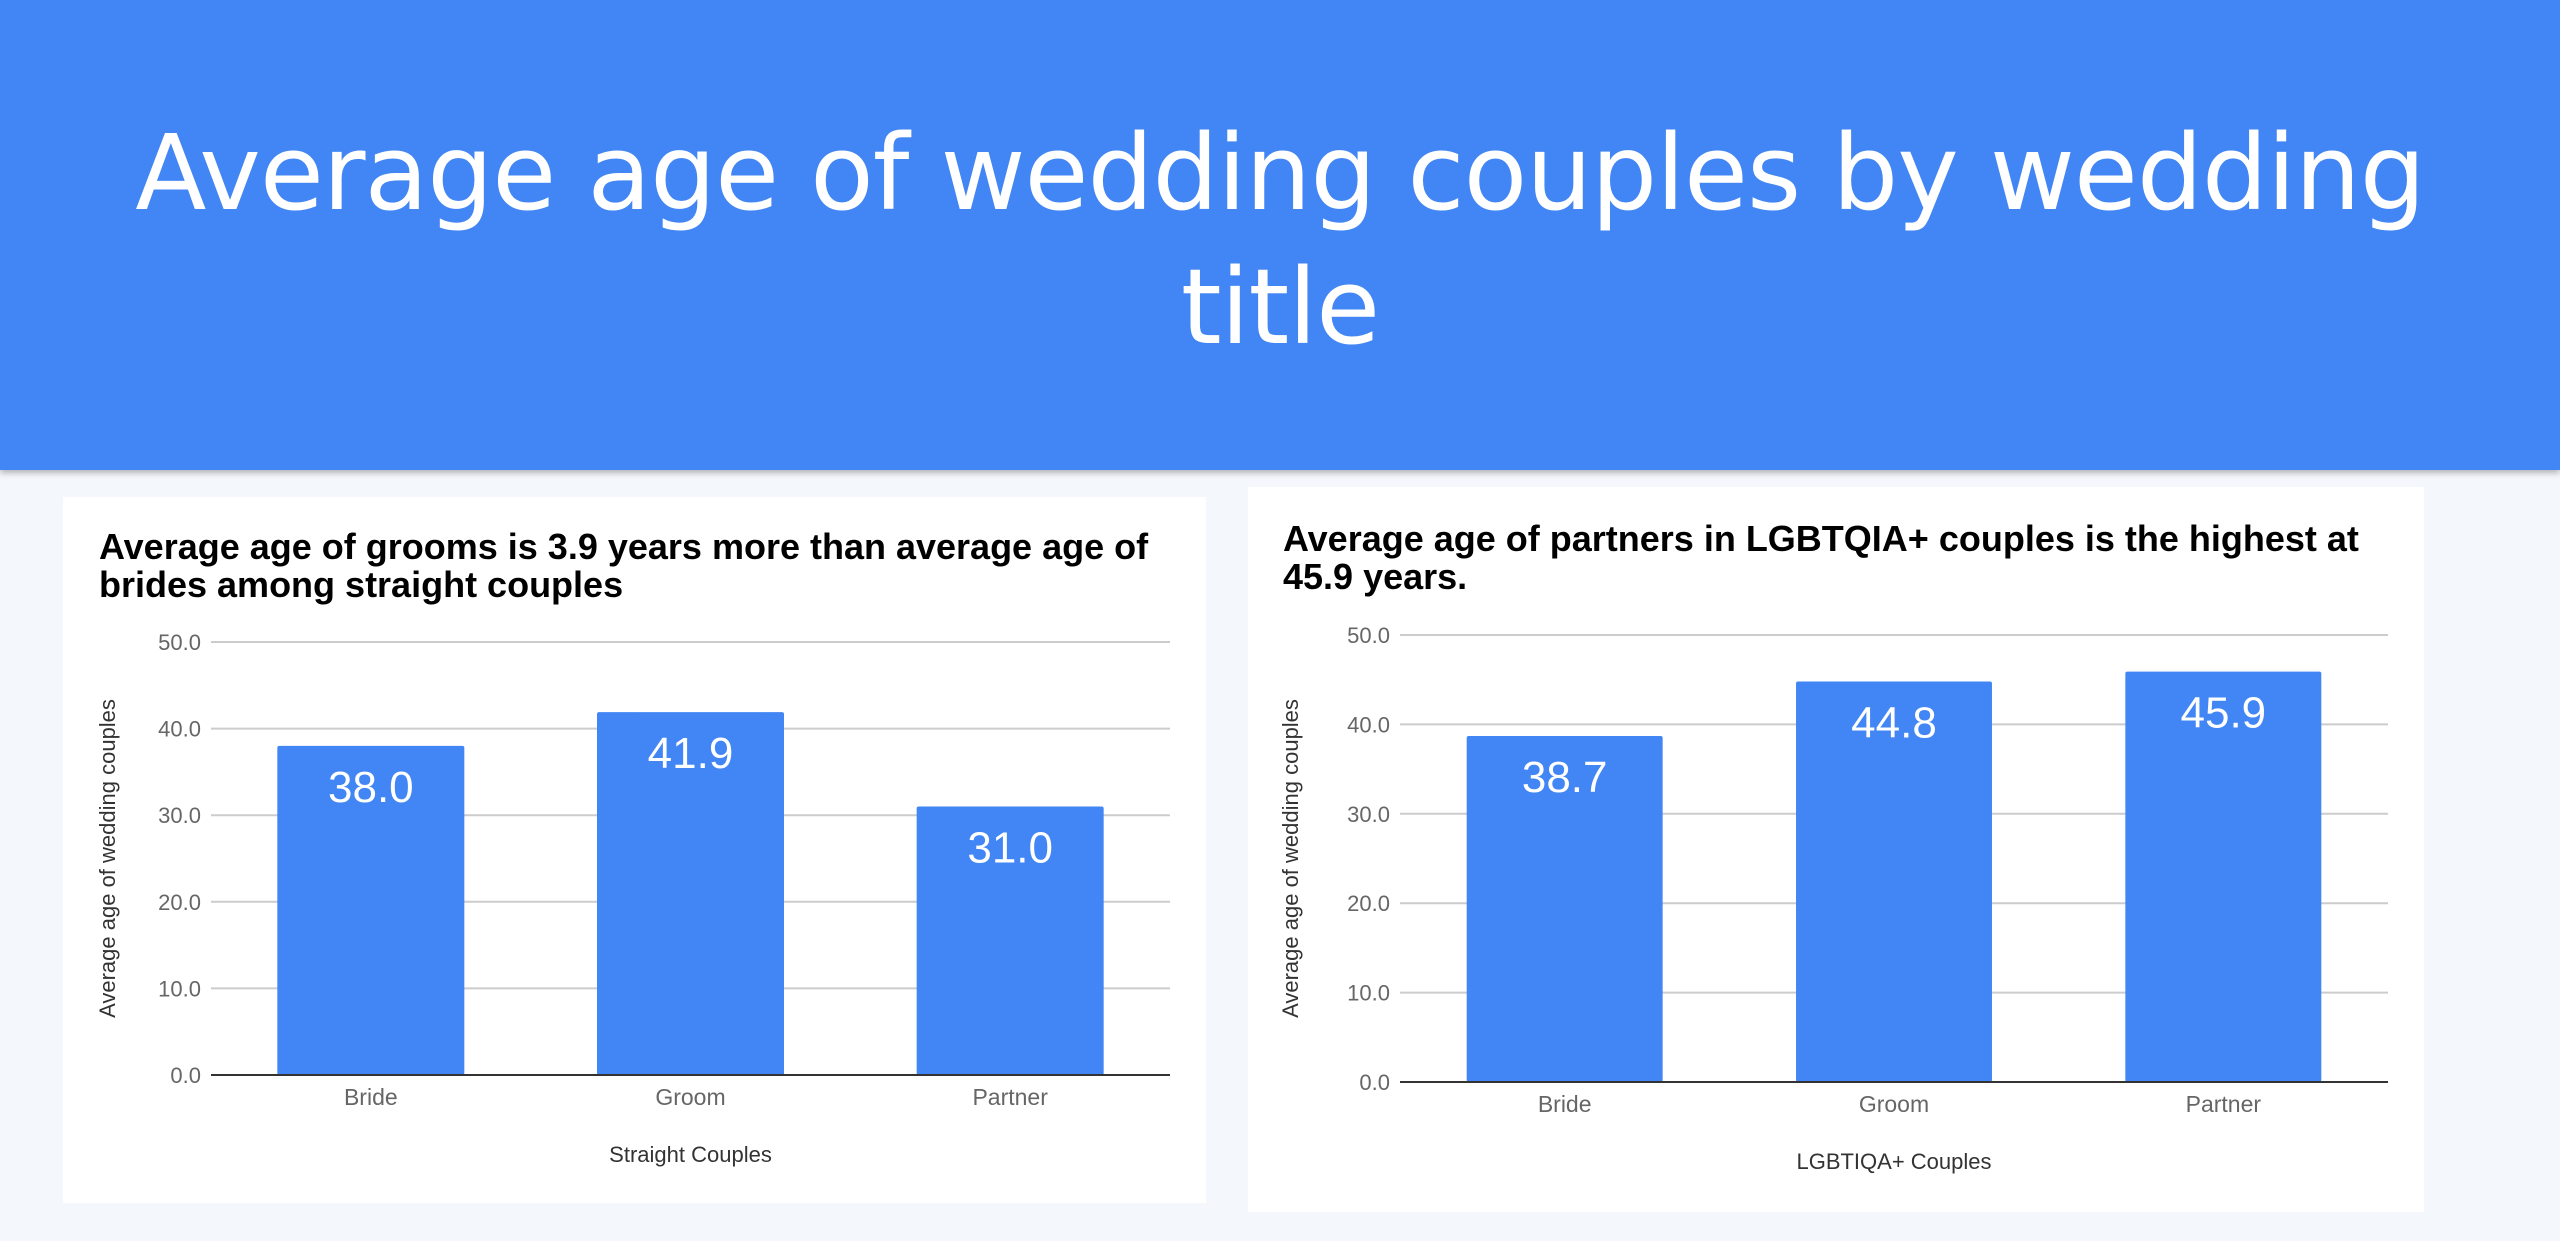 The width and height of the screenshot is (2560, 1241). What do you see at coordinates (371, 787) in the screenshot?
I see `bar-data-label: 38.0` at bounding box center [371, 787].